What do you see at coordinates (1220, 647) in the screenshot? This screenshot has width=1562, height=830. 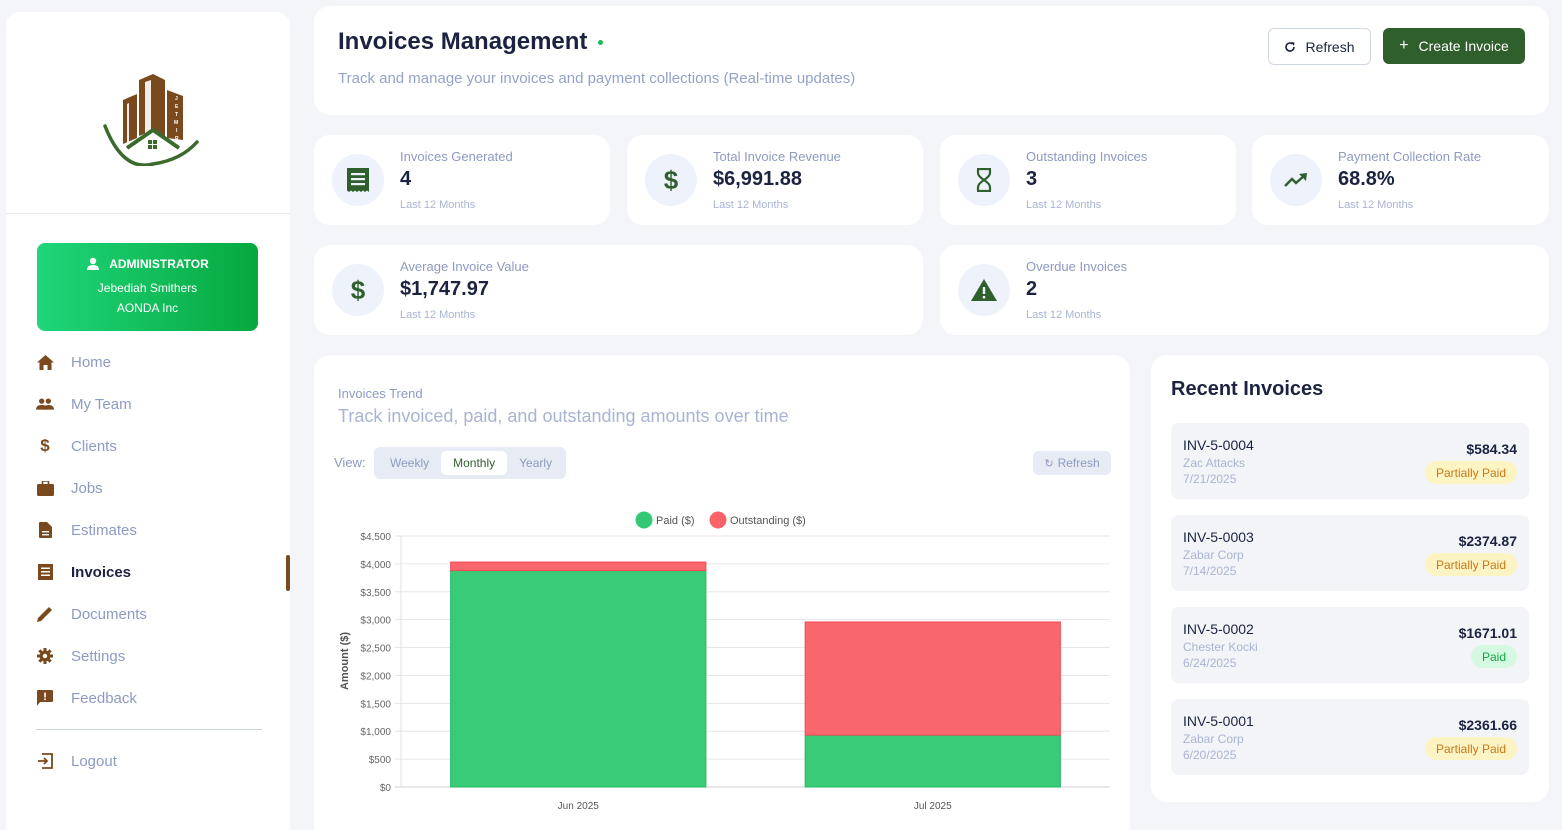 I see `invoice-client: Chester Kocki` at bounding box center [1220, 647].